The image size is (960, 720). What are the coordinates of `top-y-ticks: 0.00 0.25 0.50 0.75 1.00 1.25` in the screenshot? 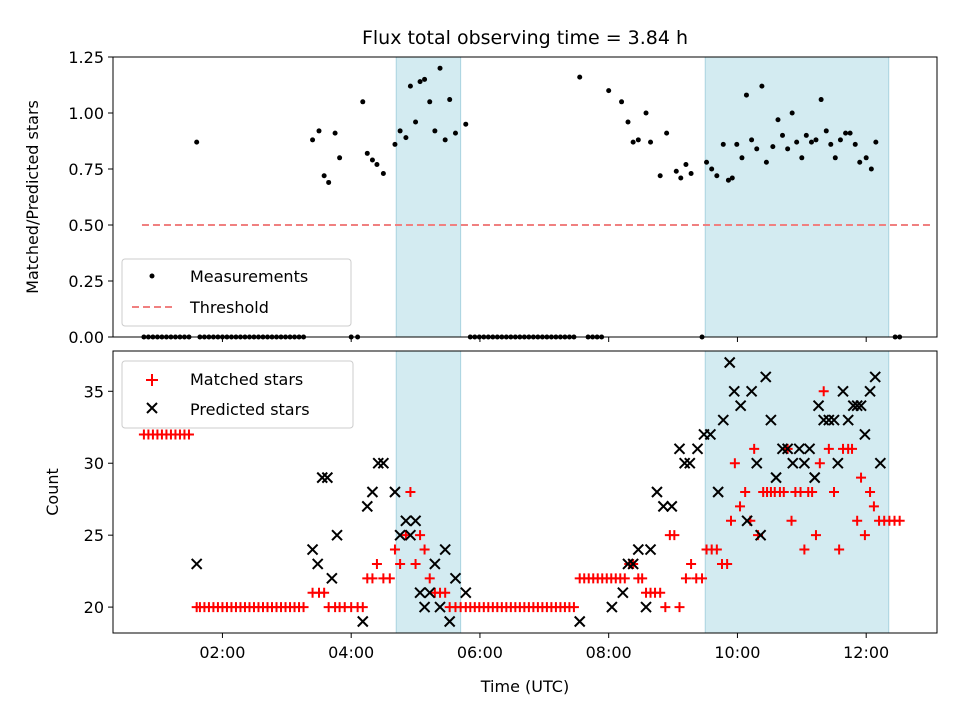 It's located at (90, 197).